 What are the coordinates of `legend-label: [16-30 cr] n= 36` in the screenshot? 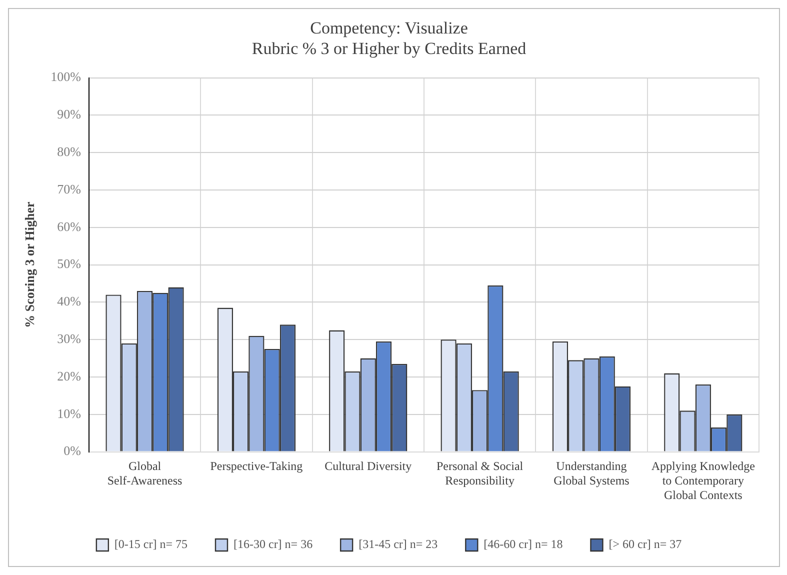 It's located at (273, 544).